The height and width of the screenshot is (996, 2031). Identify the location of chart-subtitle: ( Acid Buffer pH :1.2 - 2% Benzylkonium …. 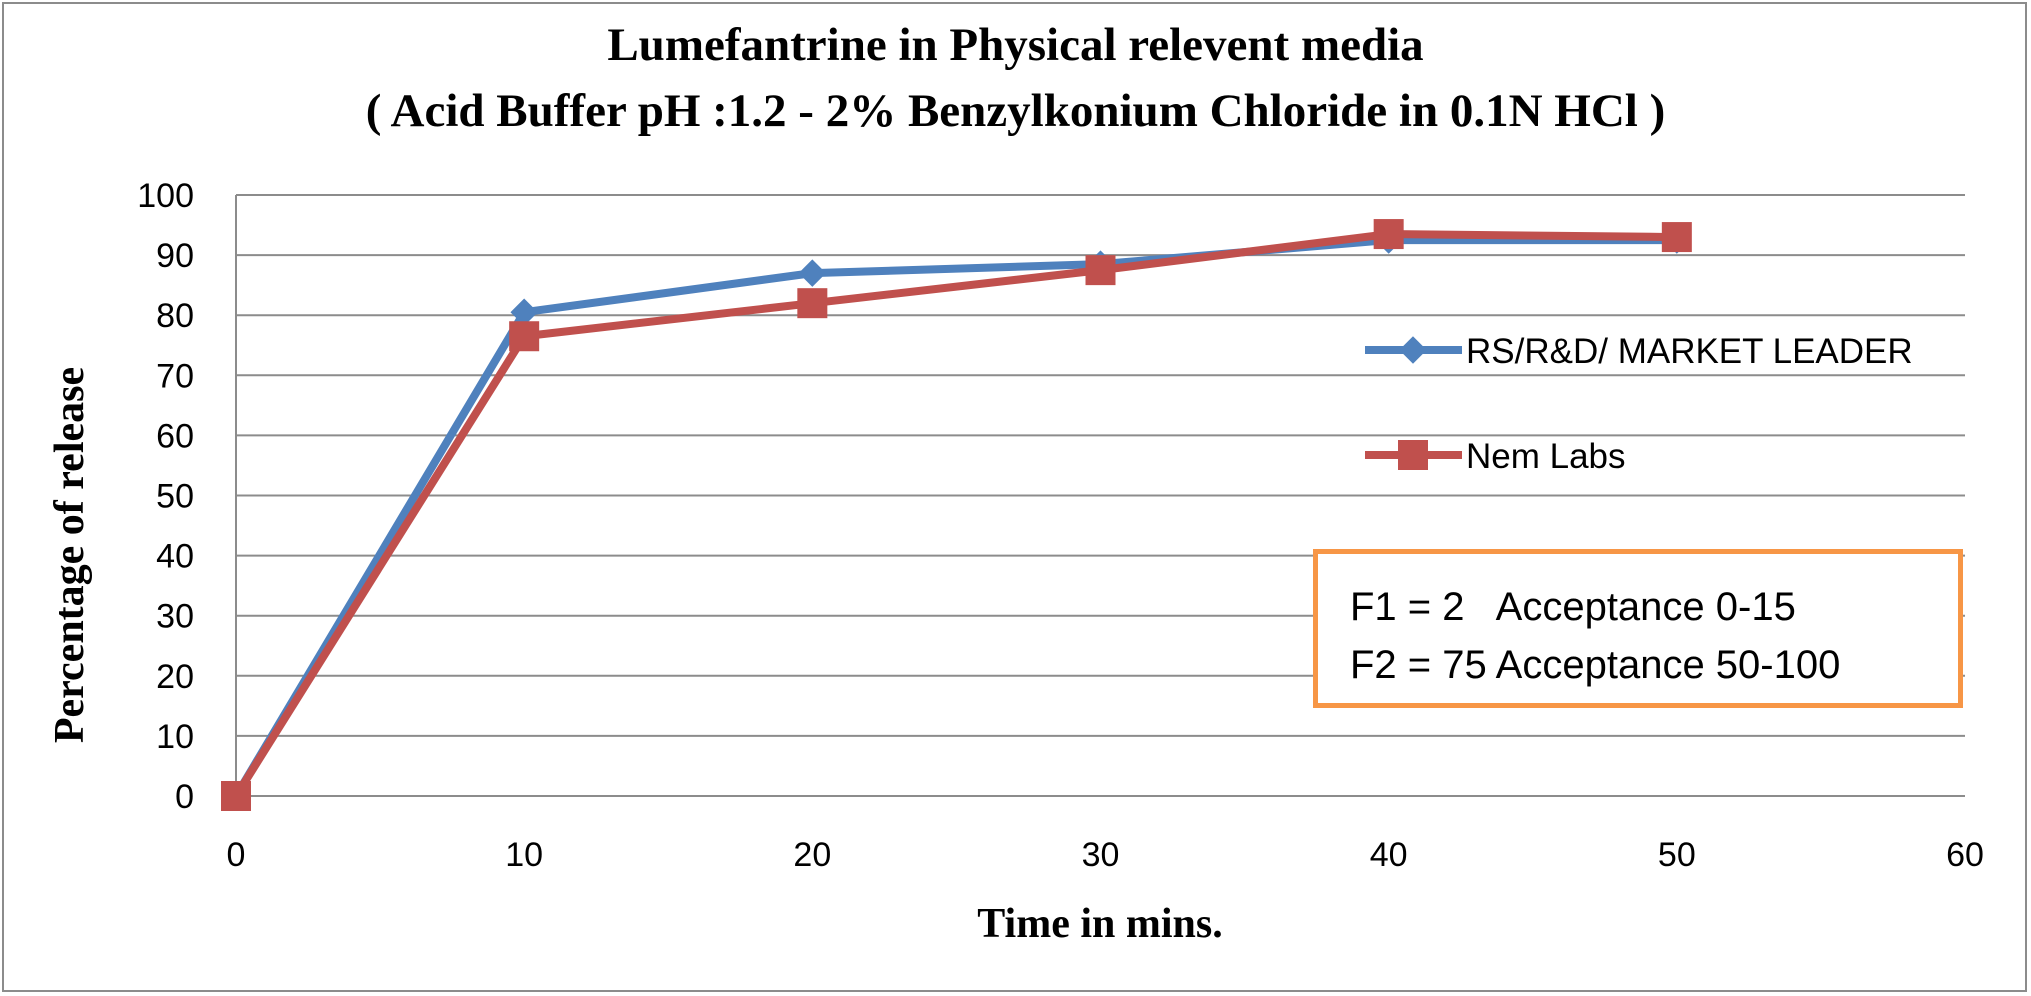
(1015, 111).